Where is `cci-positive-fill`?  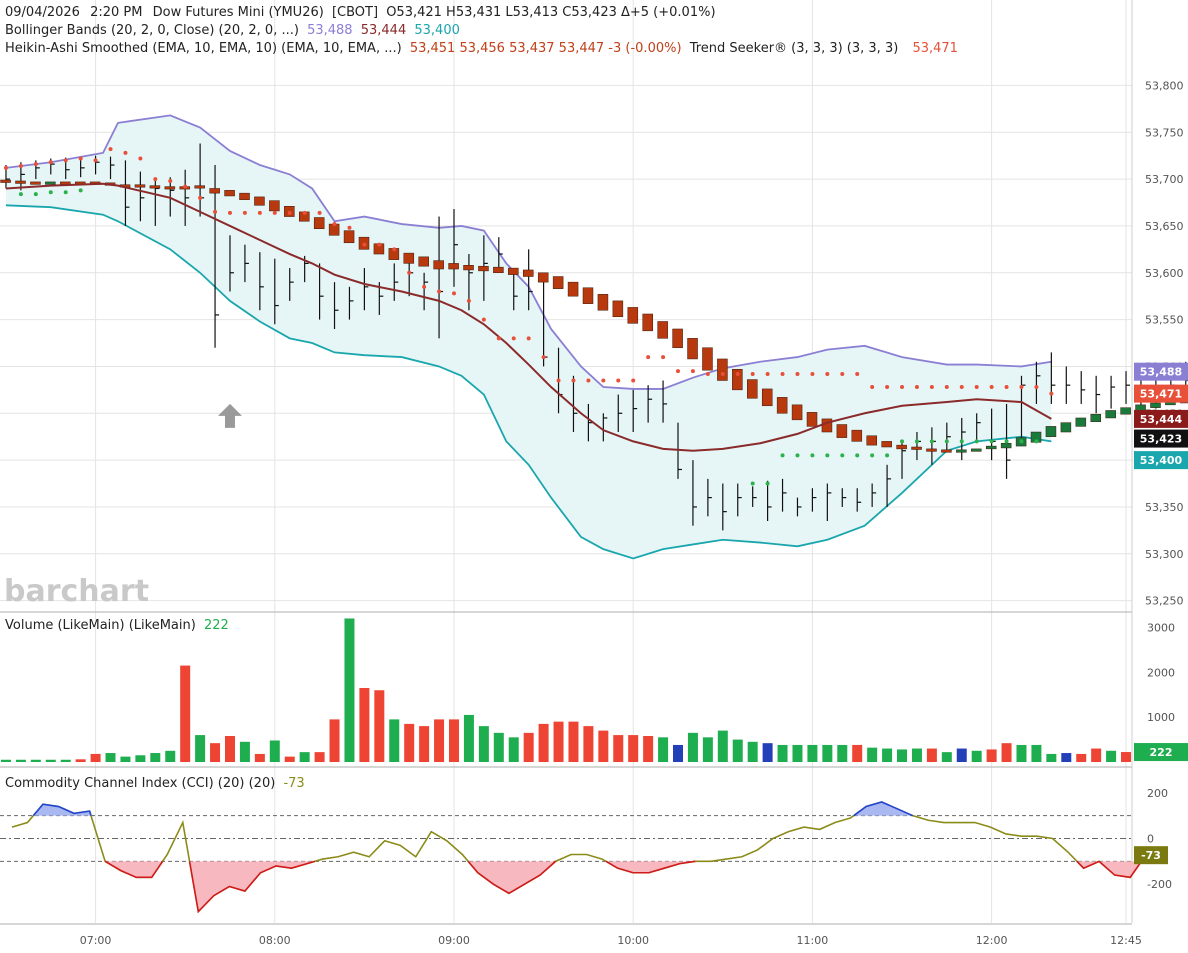 cci-positive-fill is located at coordinates (62, 810).